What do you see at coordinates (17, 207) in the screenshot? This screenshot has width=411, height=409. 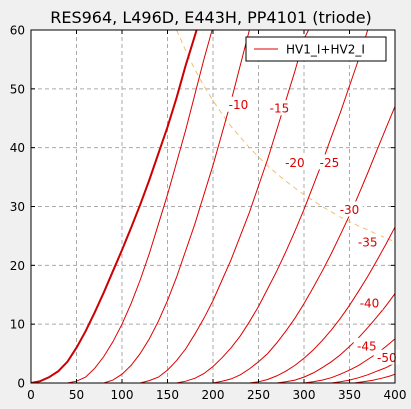 I see `y-tick-label: 30` at bounding box center [17, 207].